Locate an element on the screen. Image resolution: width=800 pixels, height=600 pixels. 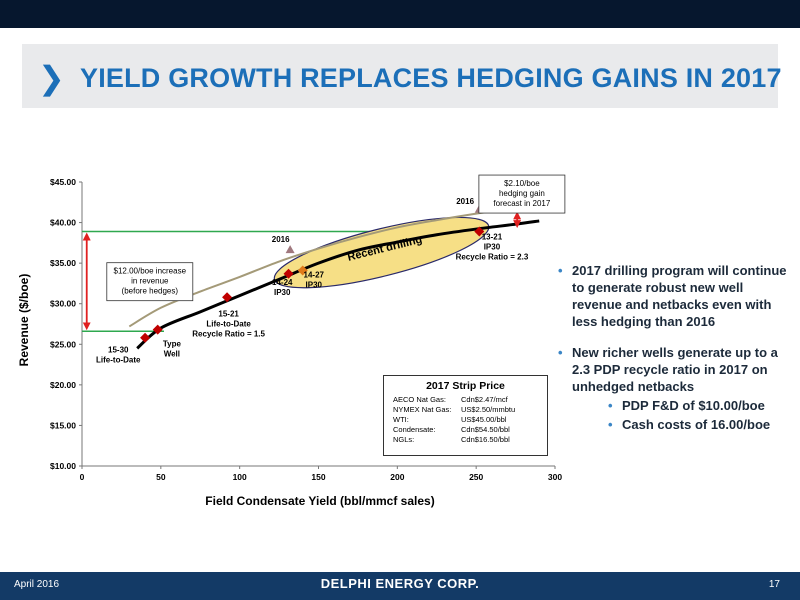
x-tick-label: 250 is located at coordinates (476, 477).